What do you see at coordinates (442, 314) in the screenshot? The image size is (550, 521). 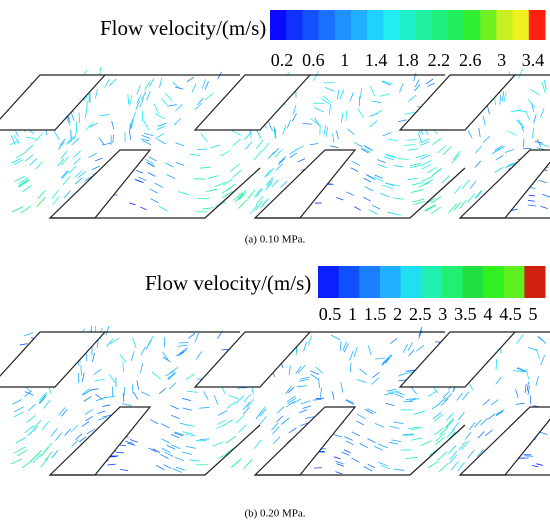 I see `colorbar-tick-label: 3` at bounding box center [442, 314].